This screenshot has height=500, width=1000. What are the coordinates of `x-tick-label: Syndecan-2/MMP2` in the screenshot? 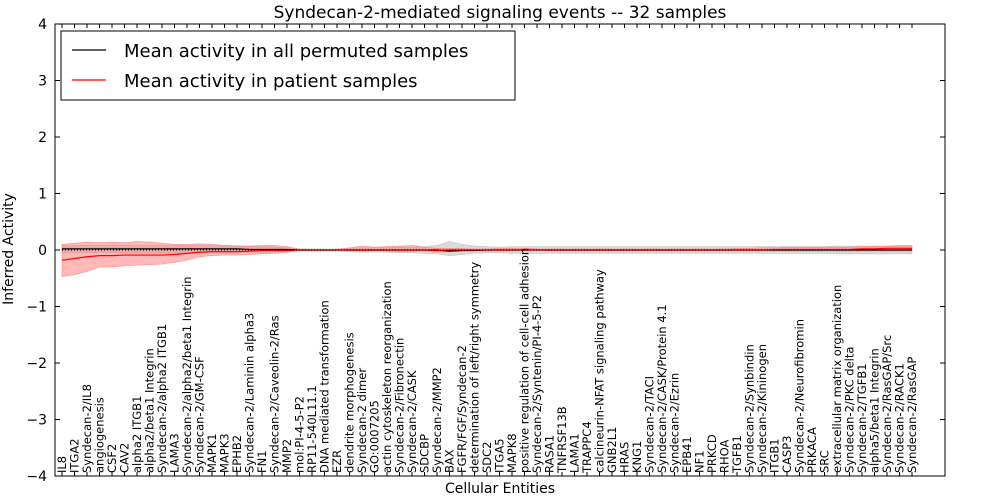 It's located at (437, 420).